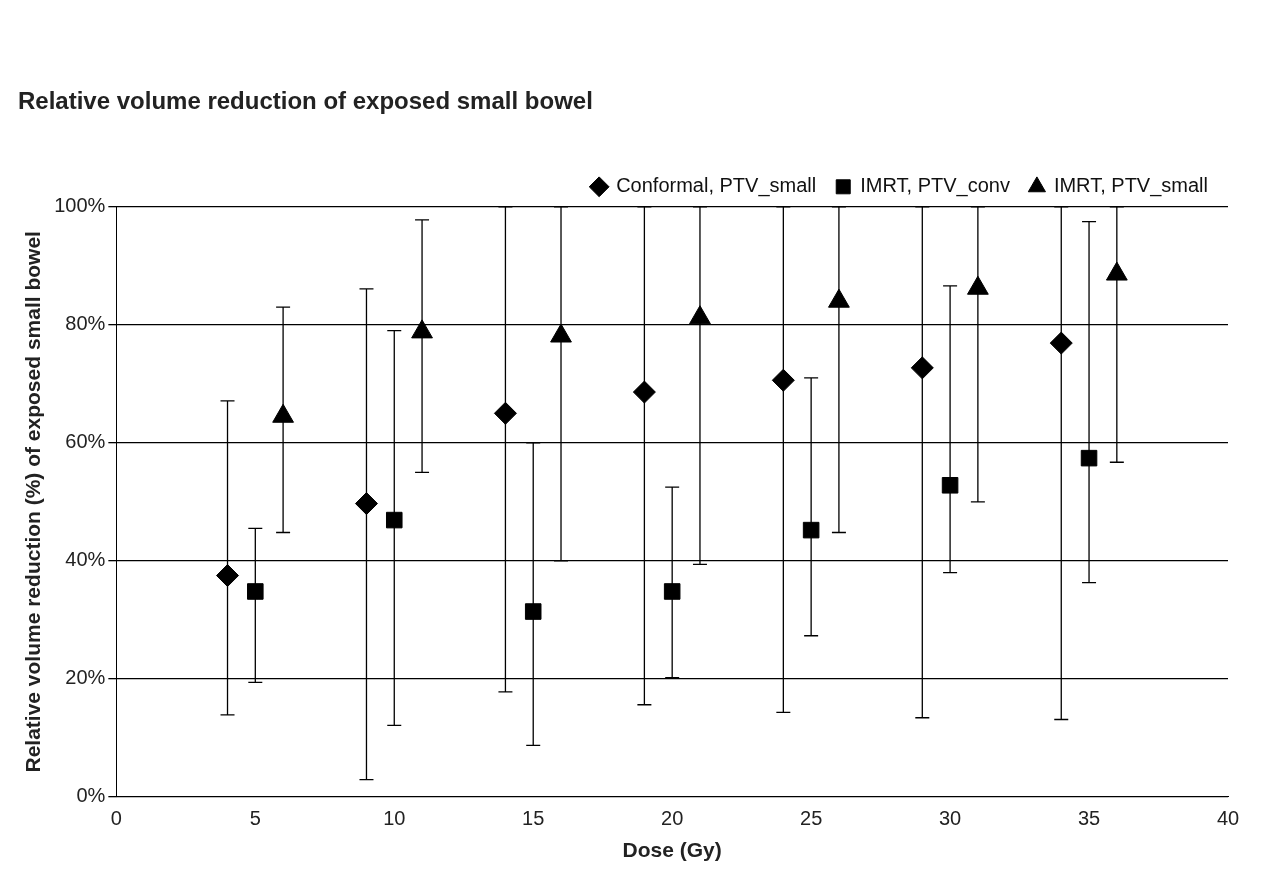  I want to click on x-tick-label: 20, so click(672, 818).